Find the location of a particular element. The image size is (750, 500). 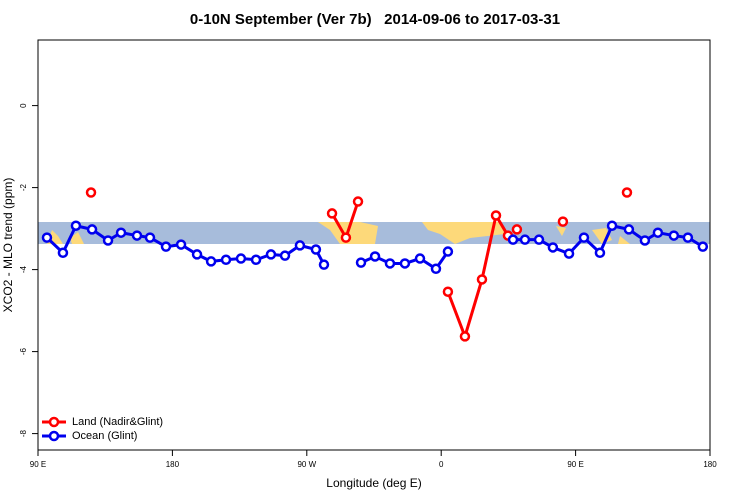

x-axis-label: Longitude (deg E) is located at coordinates (373, 483).